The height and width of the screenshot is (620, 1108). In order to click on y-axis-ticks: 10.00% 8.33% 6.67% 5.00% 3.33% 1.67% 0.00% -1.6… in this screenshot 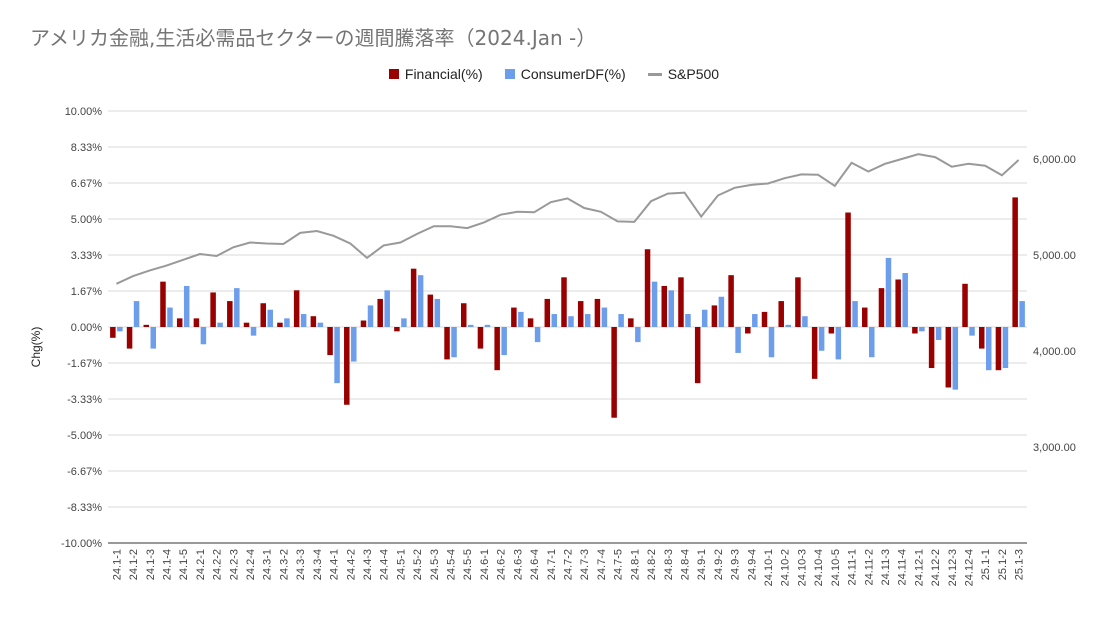, I will do `click(81, 328)`.